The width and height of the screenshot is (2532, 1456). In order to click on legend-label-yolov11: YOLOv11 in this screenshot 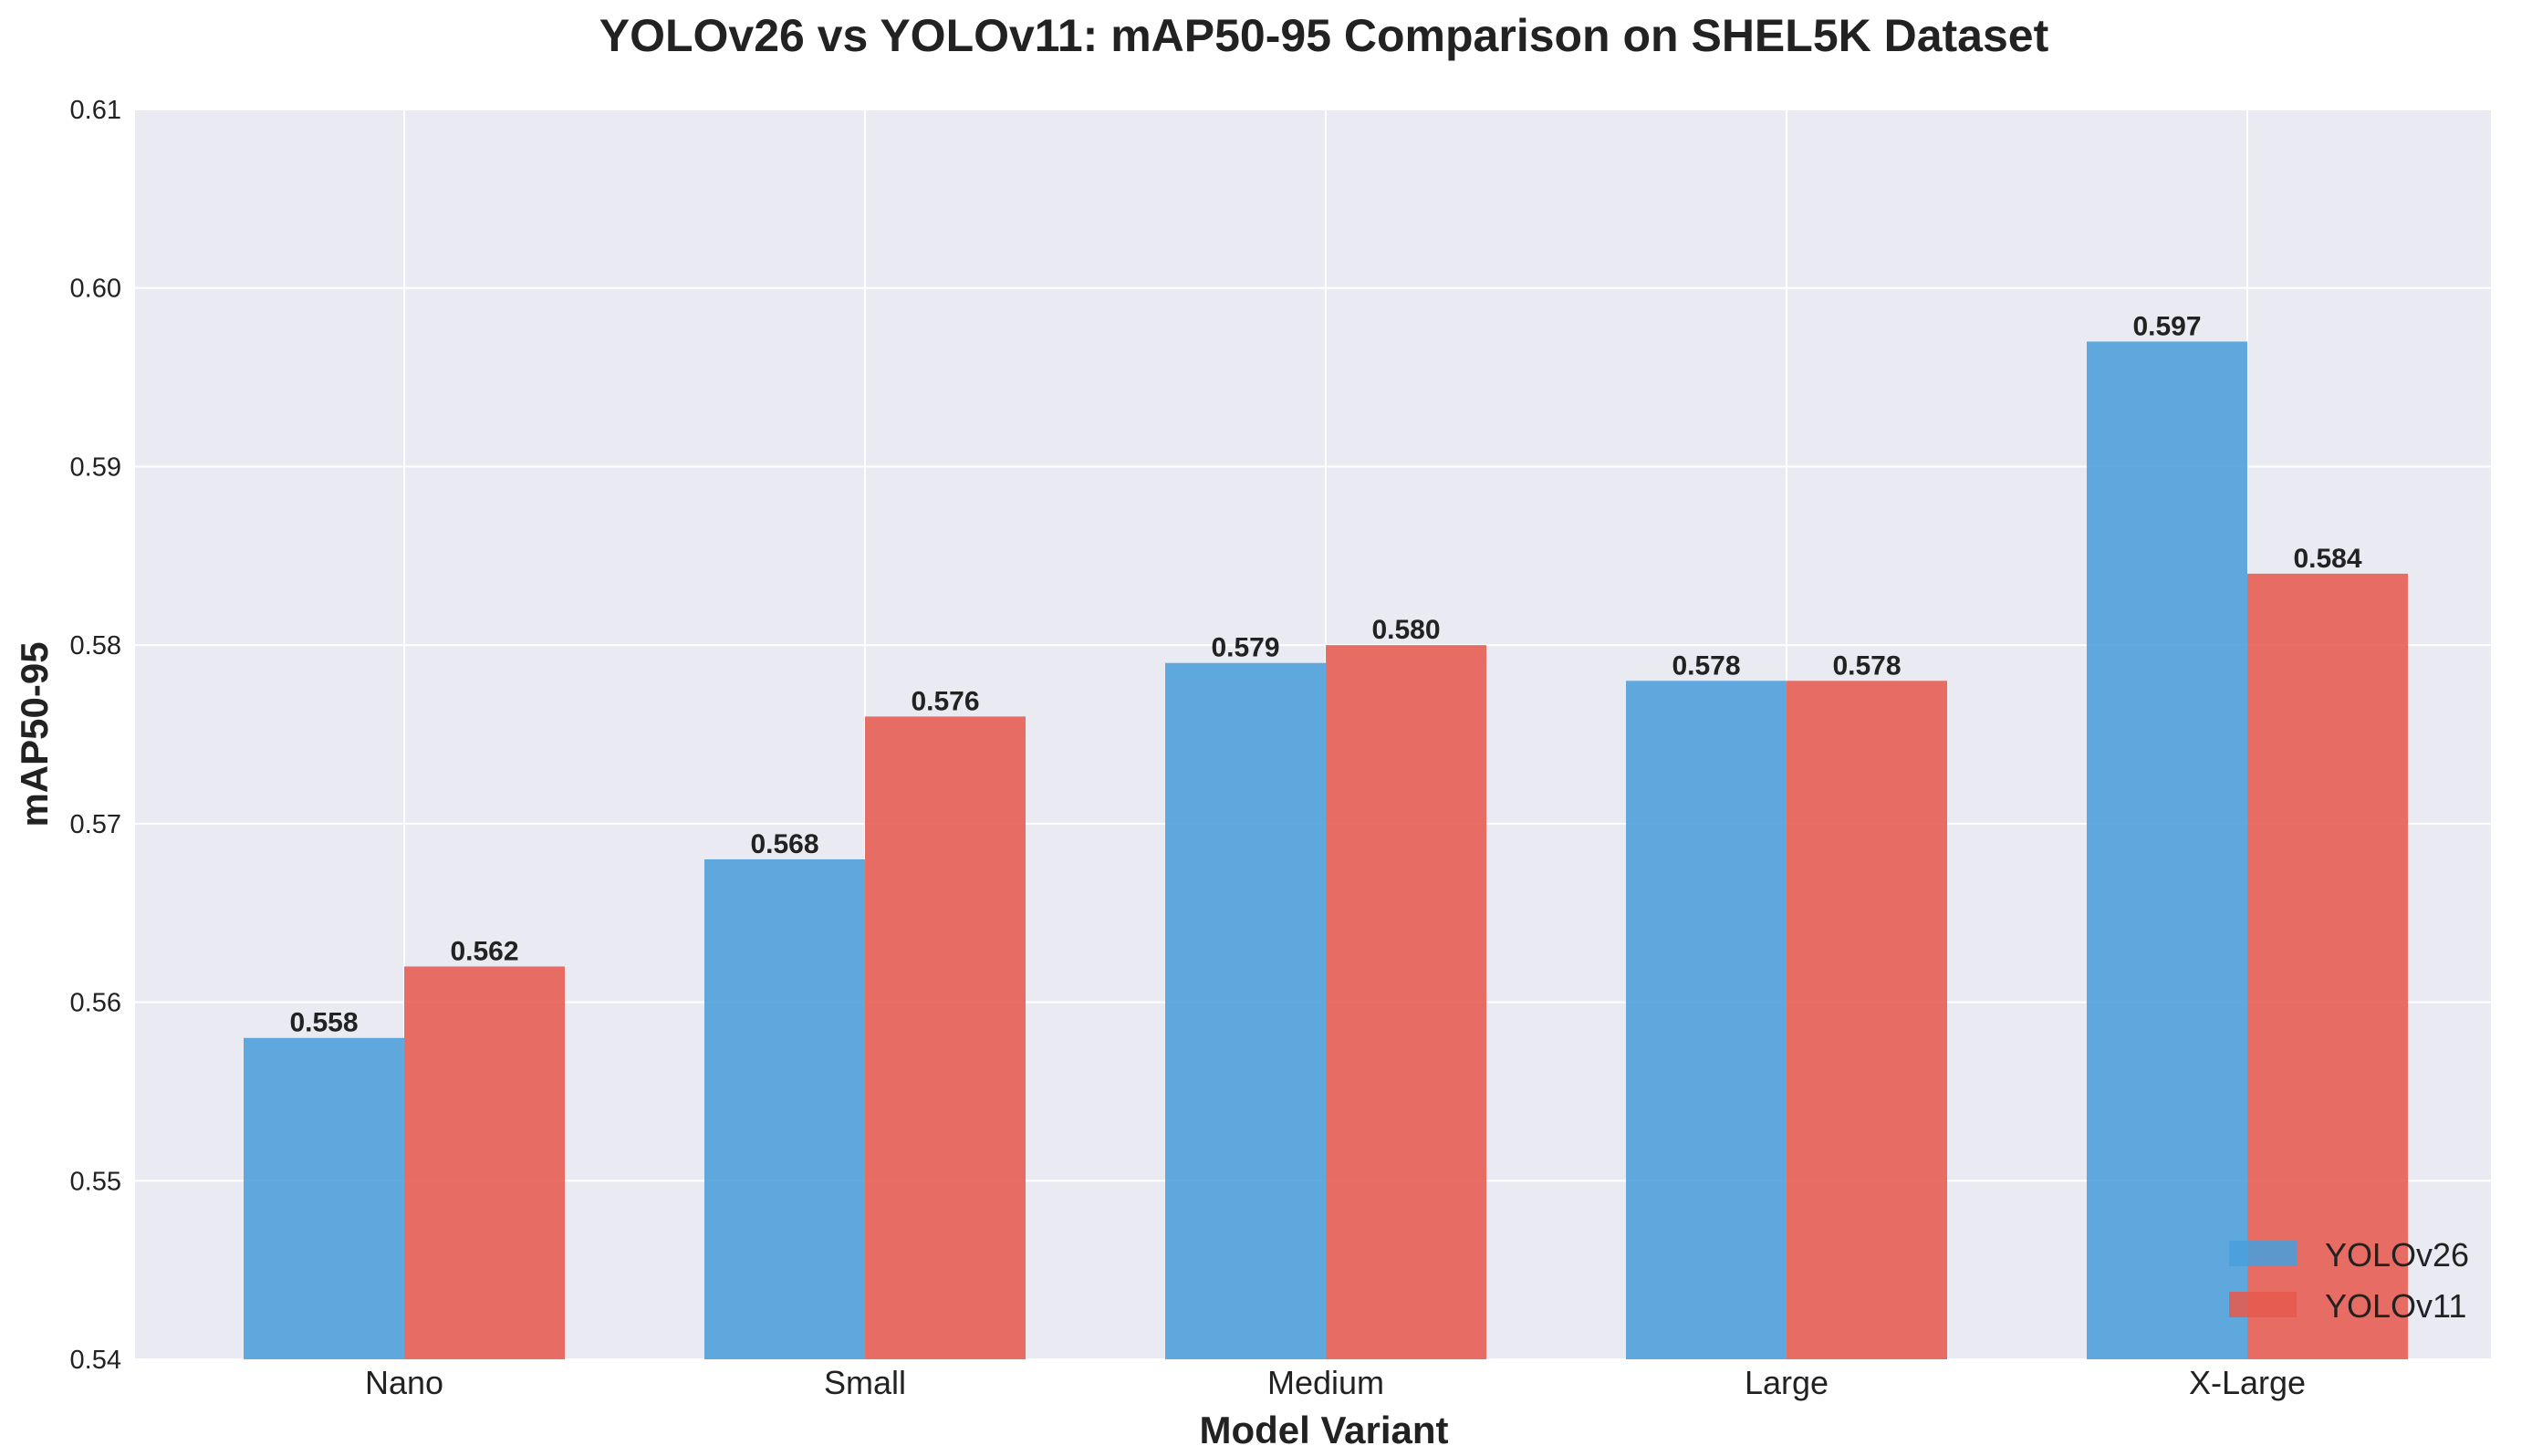, I will do `click(2395, 1306)`.